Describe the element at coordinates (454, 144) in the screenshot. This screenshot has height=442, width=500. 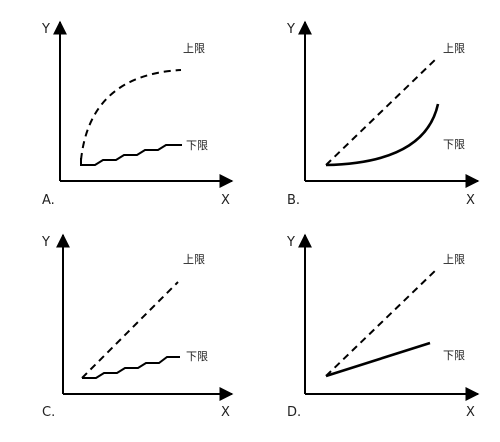
I see `panel-b-lower-label: 下限` at that location.